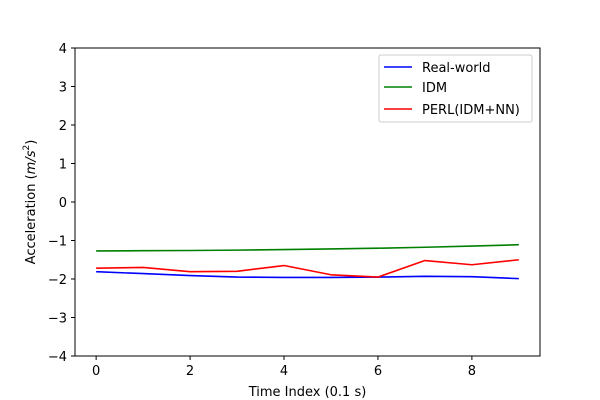  What do you see at coordinates (307, 392) in the screenshot?
I see `x-axis-label: Time Index (0.1 s)` at bounding box center [307, 392].